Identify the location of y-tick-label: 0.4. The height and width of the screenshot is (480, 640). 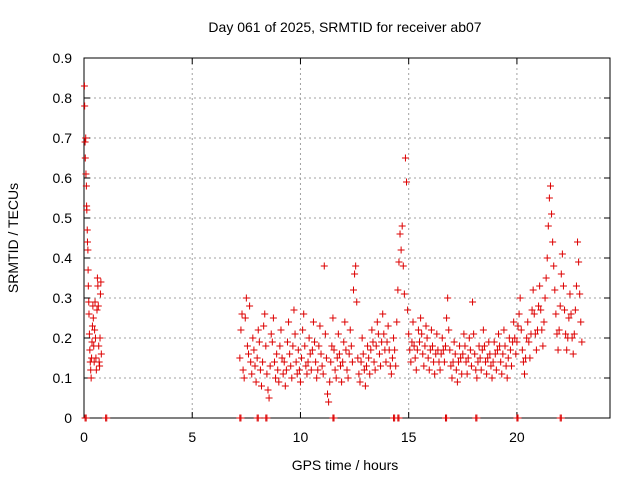
(63, 258).